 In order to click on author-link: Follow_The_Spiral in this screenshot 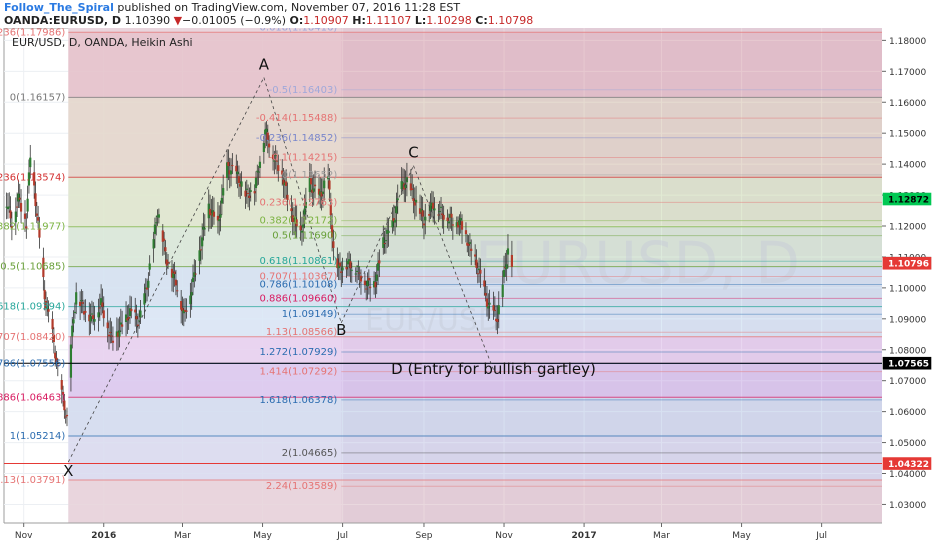, I will do `click(59, 7)`.